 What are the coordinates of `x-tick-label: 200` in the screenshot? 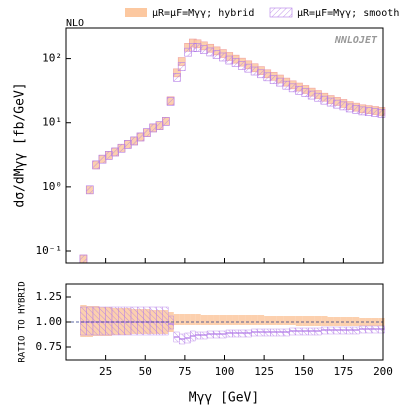 It's located at (383, 371).